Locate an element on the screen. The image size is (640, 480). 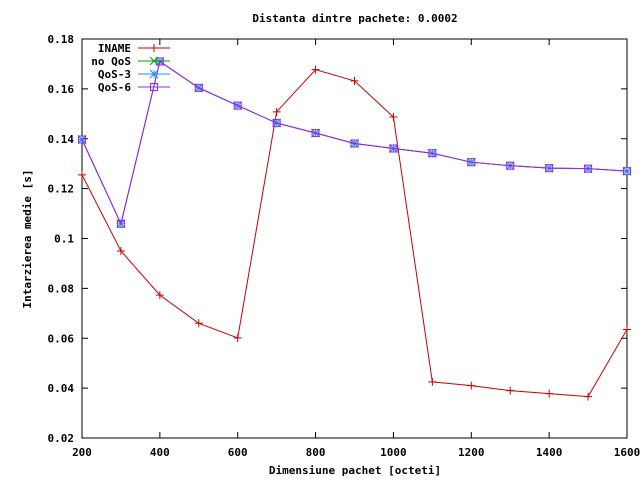
y-tick-label: 0.02 is located at coordinates (61, 438).